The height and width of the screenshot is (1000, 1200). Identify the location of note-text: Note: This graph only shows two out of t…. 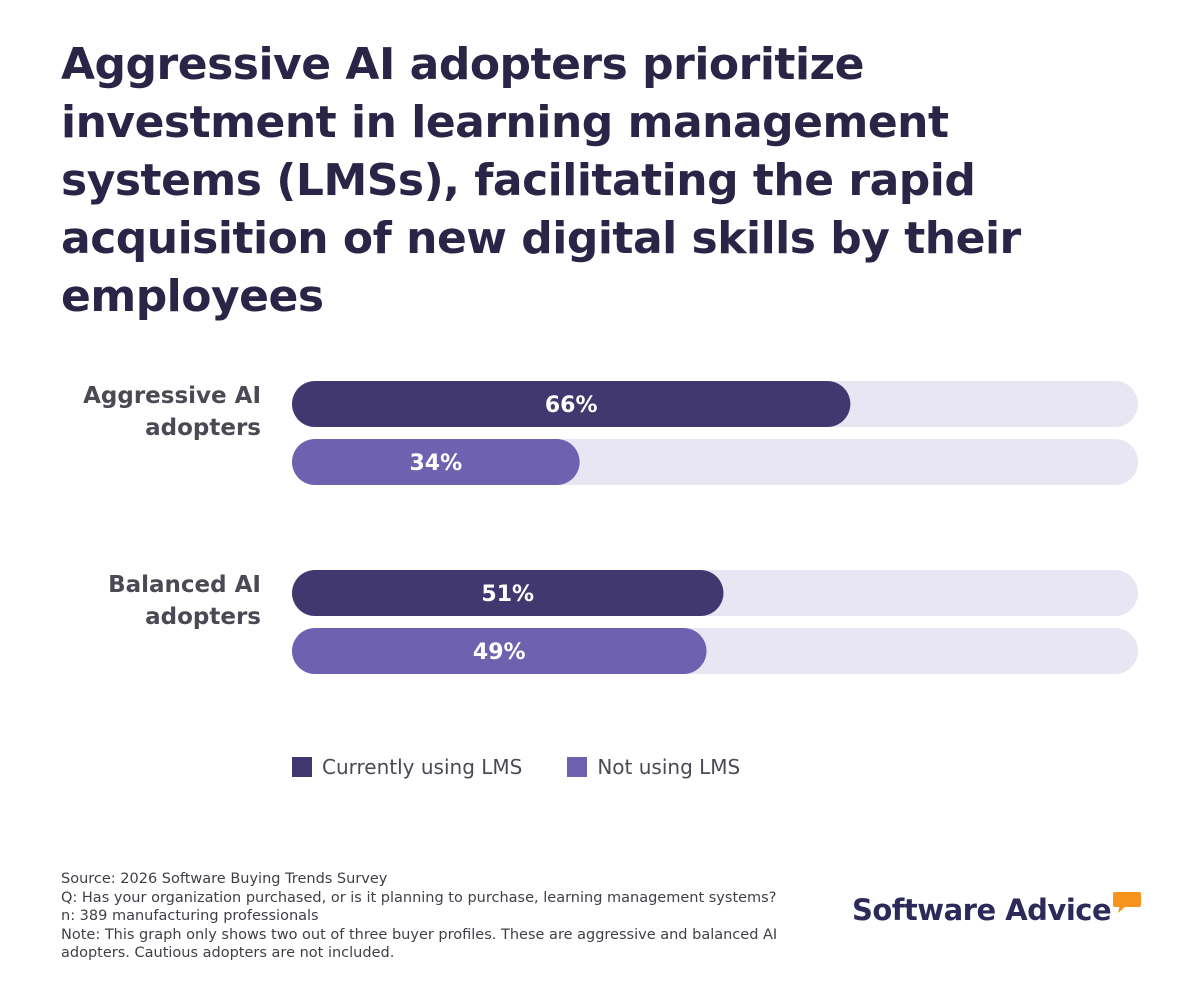
(419, 944).